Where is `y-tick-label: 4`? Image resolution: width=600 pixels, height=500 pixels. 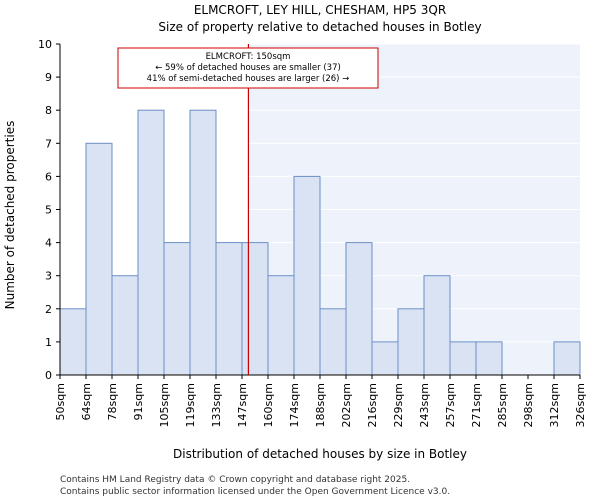
y-tick-label: 4 is located at coordinates (48, 243).